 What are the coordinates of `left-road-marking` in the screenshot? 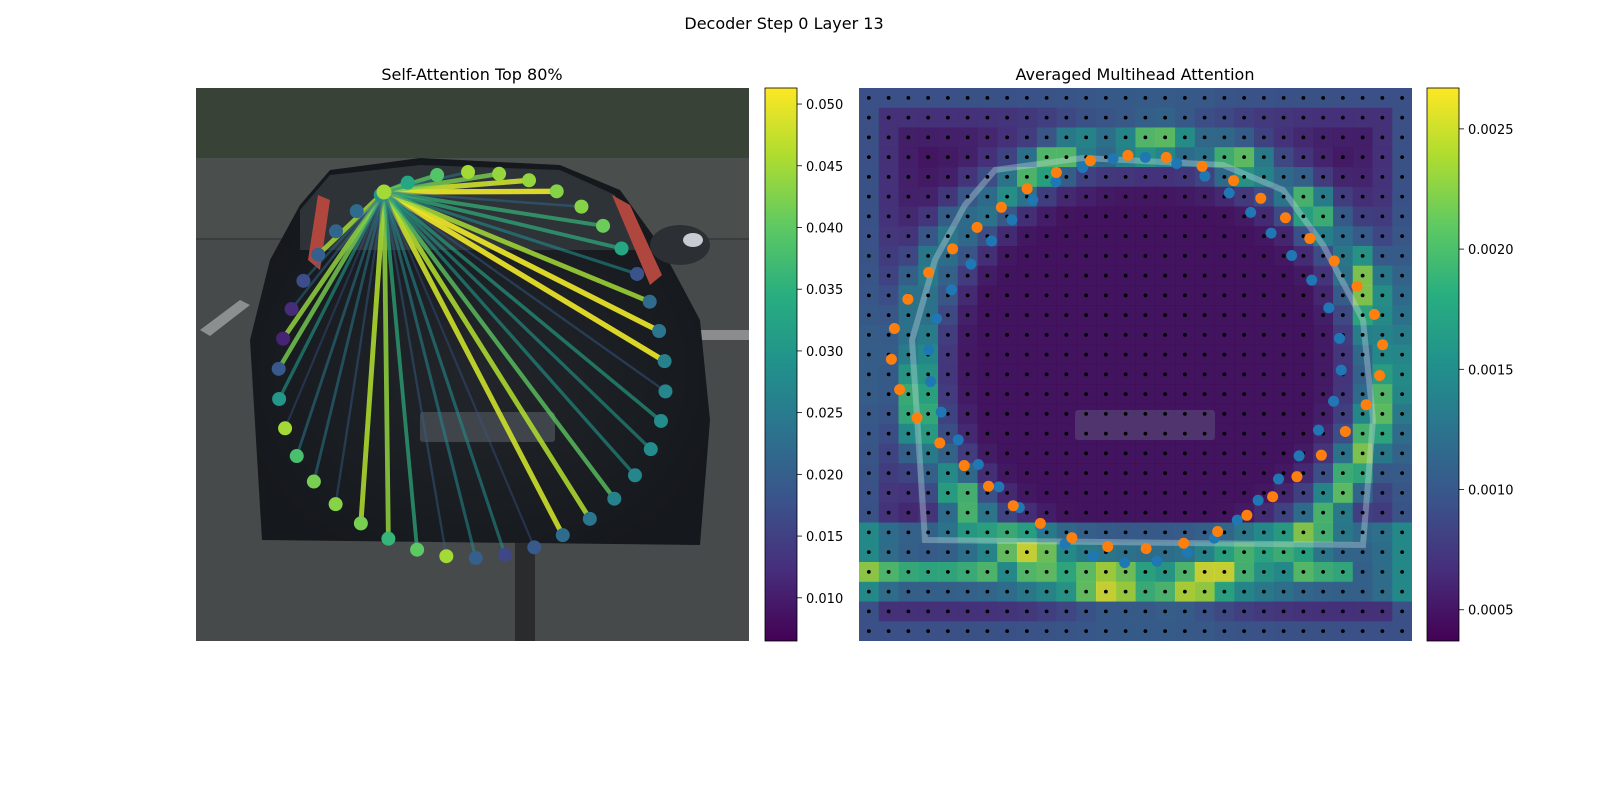 It's located at (225, 318).